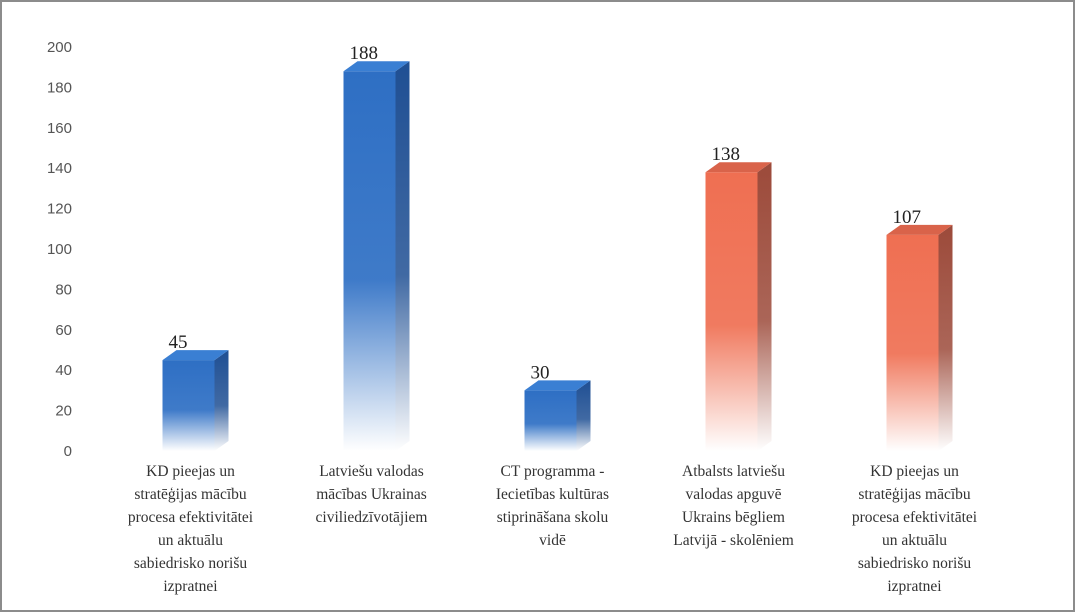  Describe the element at coordinates (59, 47) in the screenshot. I see `y-tick-label: 200` at that location.